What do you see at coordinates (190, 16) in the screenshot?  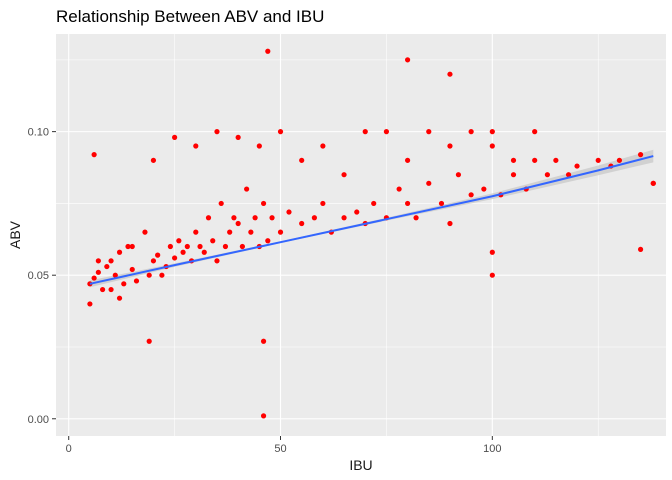 I see `chart-title: Relationship Between ABV and IBU` at bounding box center [190, 16].